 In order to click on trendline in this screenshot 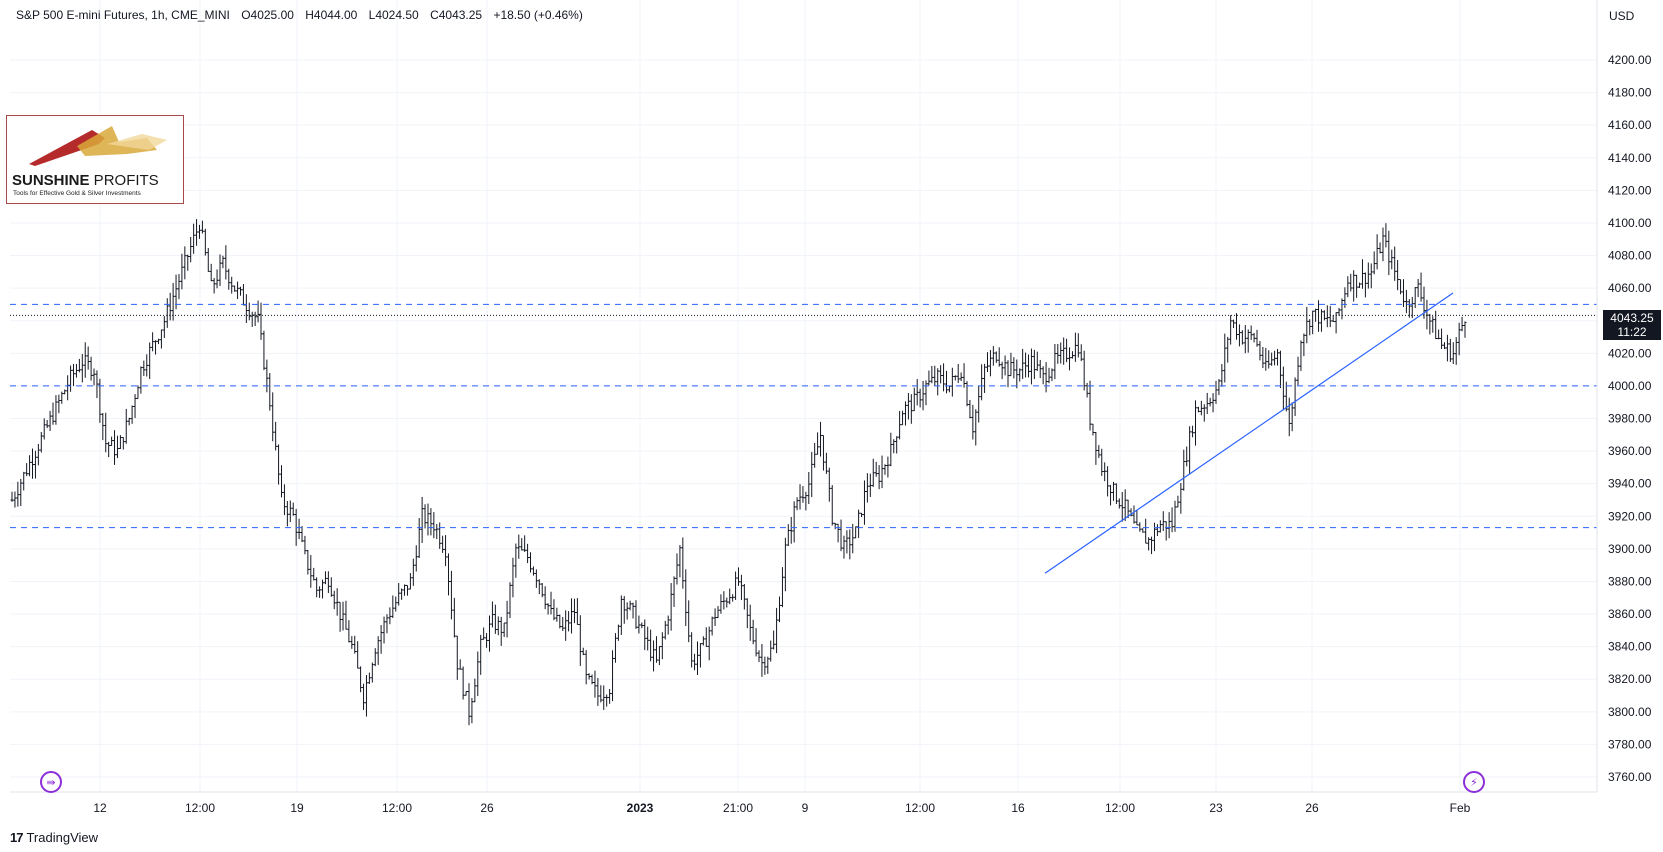, I will do `click(1249, 433)`.